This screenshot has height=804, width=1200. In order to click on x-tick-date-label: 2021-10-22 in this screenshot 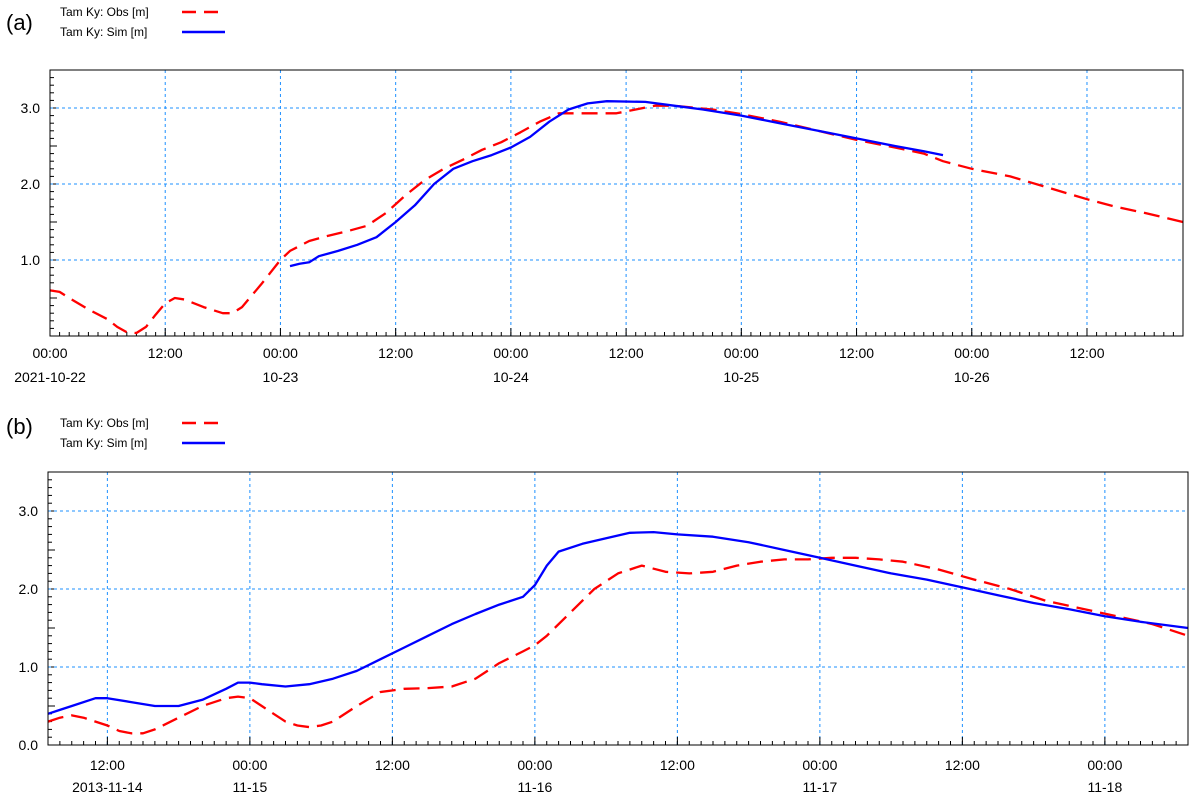, I will do `click(50, 377)`.